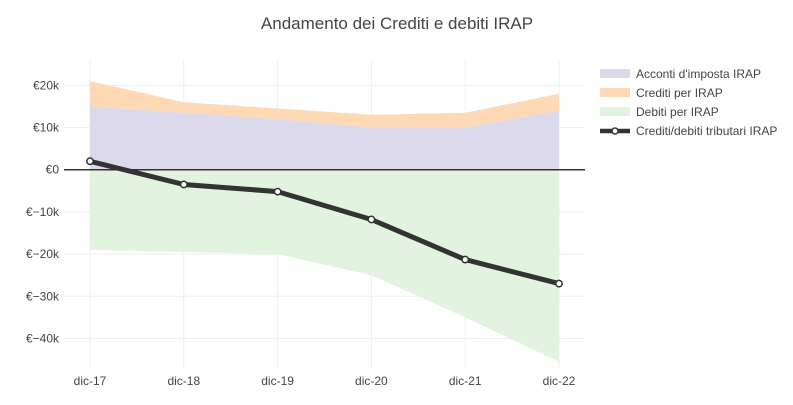 This screenshot has height=405, width=793. What do you see at coordinates (46, 85) in the screenshot?
I see `y-tick-label: €20k` at bounding box center [46, 85].